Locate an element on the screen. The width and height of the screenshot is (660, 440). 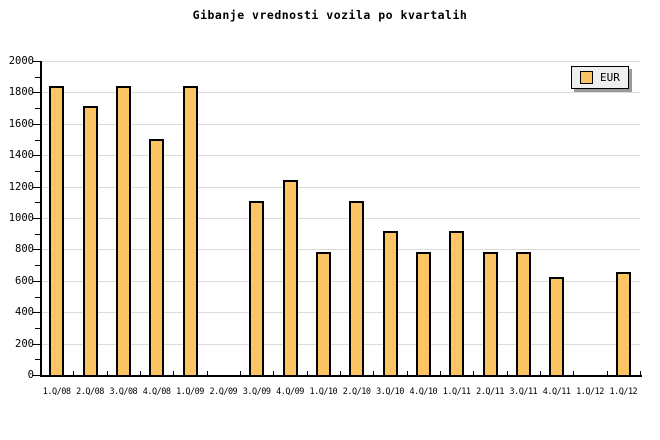
bar-2.Q/11 is located at coordinates (490, 313).